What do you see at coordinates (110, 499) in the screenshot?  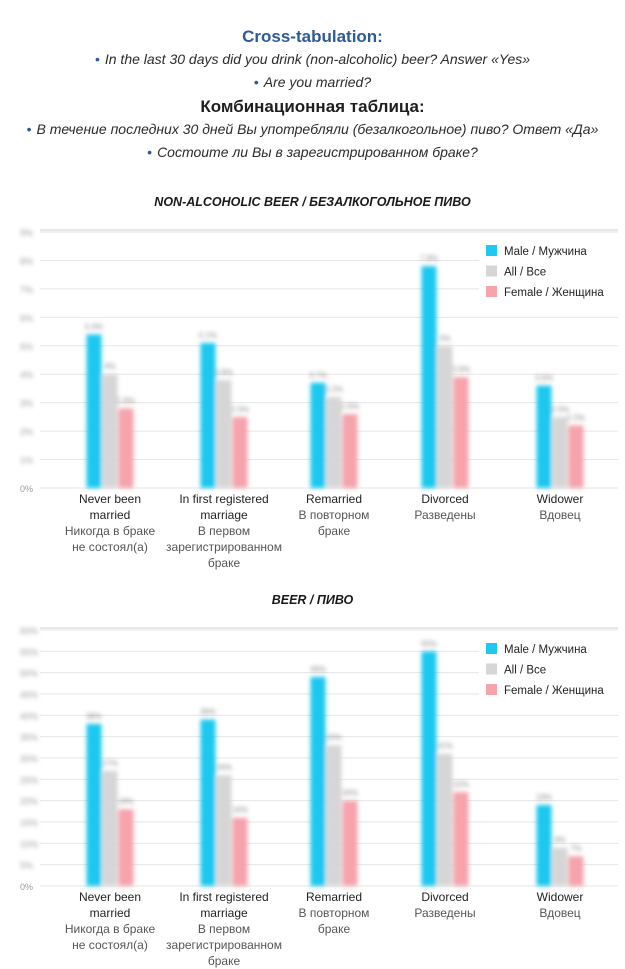 I see `category-label-en: Never been` at bounding box center [110, 499].